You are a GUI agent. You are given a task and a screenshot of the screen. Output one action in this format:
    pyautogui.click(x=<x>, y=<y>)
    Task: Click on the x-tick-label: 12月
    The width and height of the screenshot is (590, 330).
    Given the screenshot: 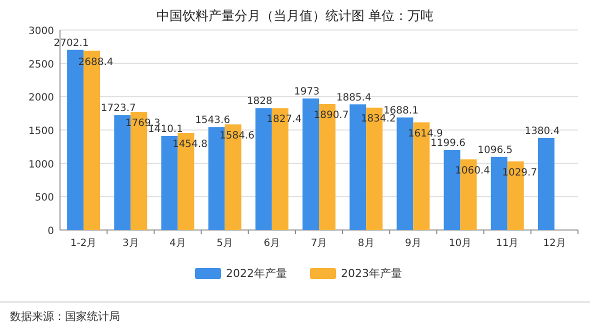 What is the action you would take?
    pyautogui.click(x=554, y=243)
    